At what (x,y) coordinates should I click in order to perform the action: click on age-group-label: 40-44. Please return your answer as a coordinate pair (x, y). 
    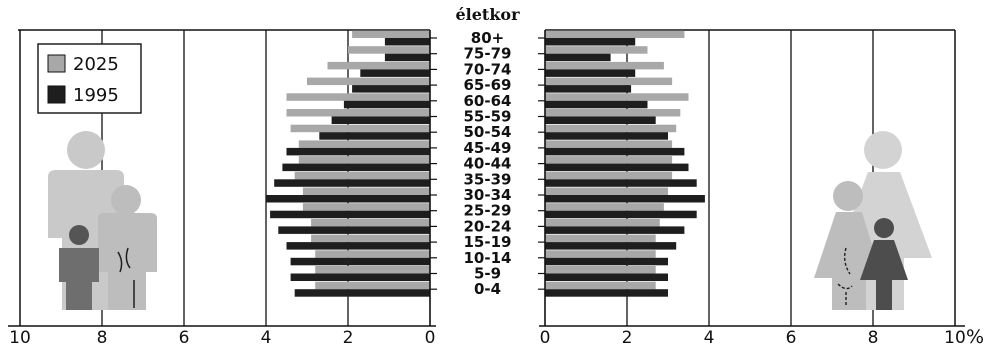
    Looking at the image, I should click on (488, 164).